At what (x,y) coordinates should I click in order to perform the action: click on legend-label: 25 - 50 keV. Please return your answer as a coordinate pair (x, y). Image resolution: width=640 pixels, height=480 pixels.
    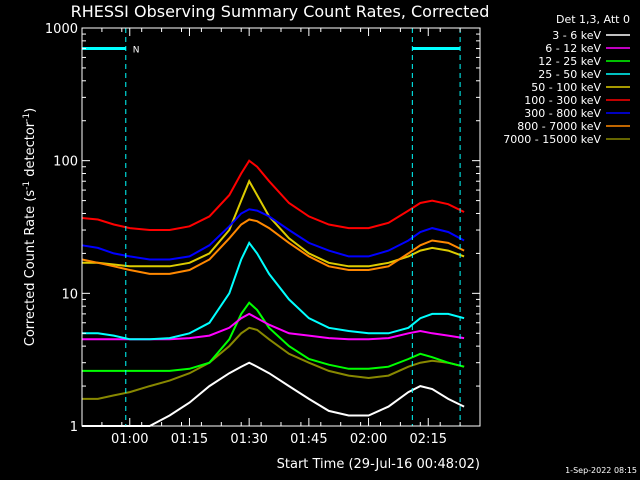
    Looking at the image, I should click on (569, 74).